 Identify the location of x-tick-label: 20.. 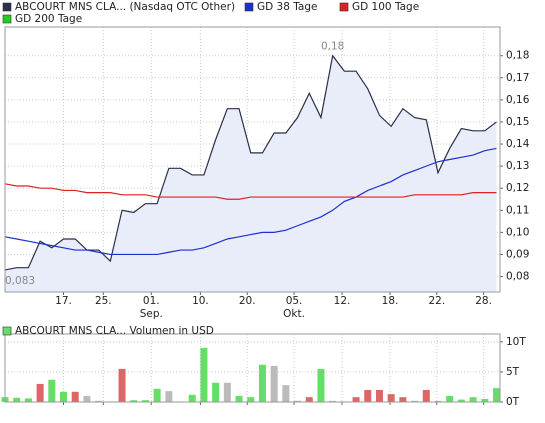
(247, 301).